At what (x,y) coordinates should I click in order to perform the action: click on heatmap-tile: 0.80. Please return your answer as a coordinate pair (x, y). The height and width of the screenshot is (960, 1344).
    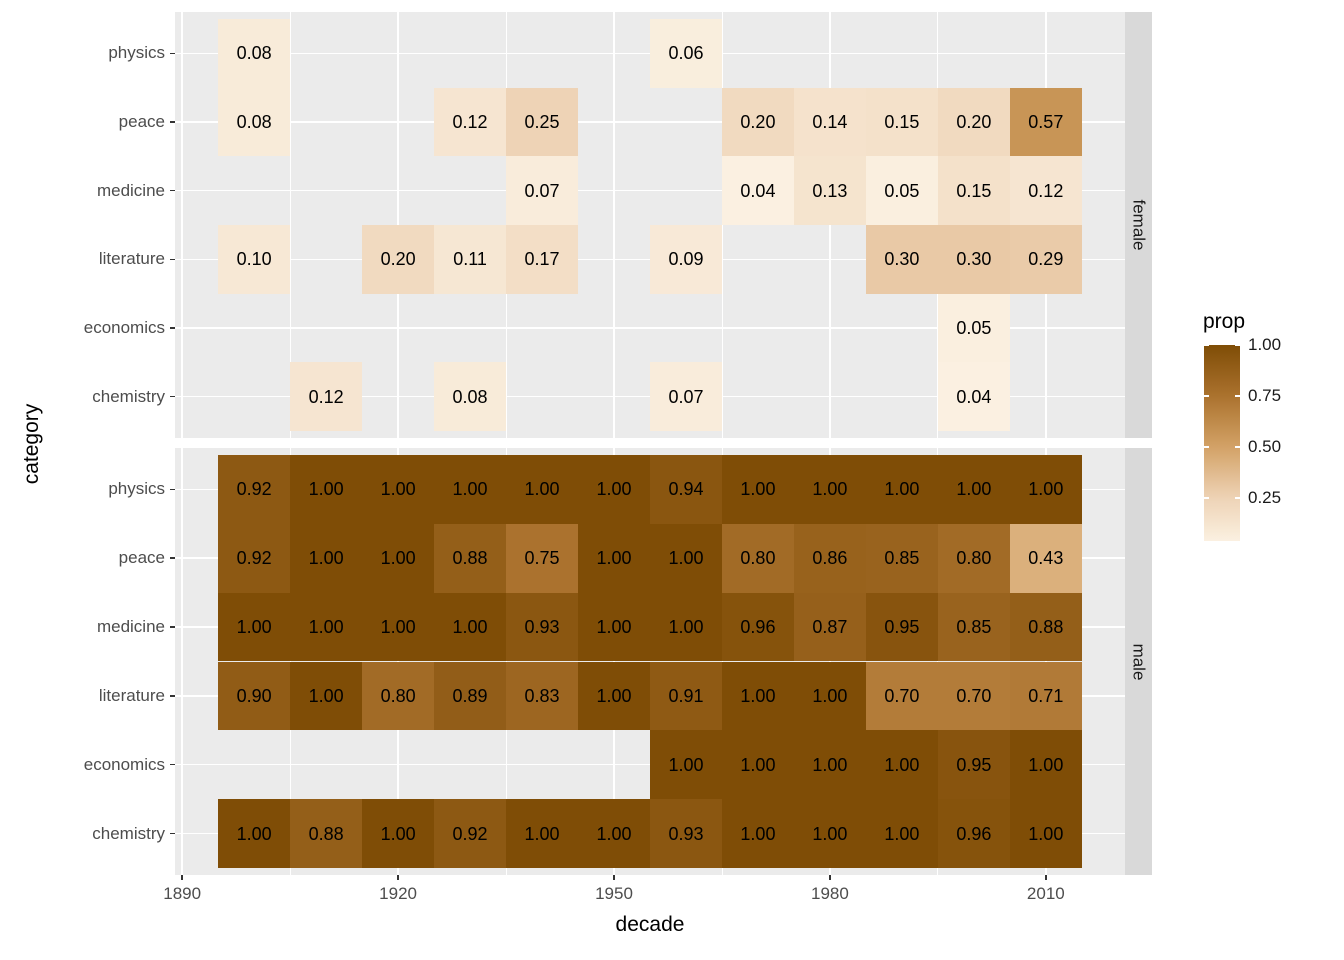
    Looking at the image, I should click on (757, 558).